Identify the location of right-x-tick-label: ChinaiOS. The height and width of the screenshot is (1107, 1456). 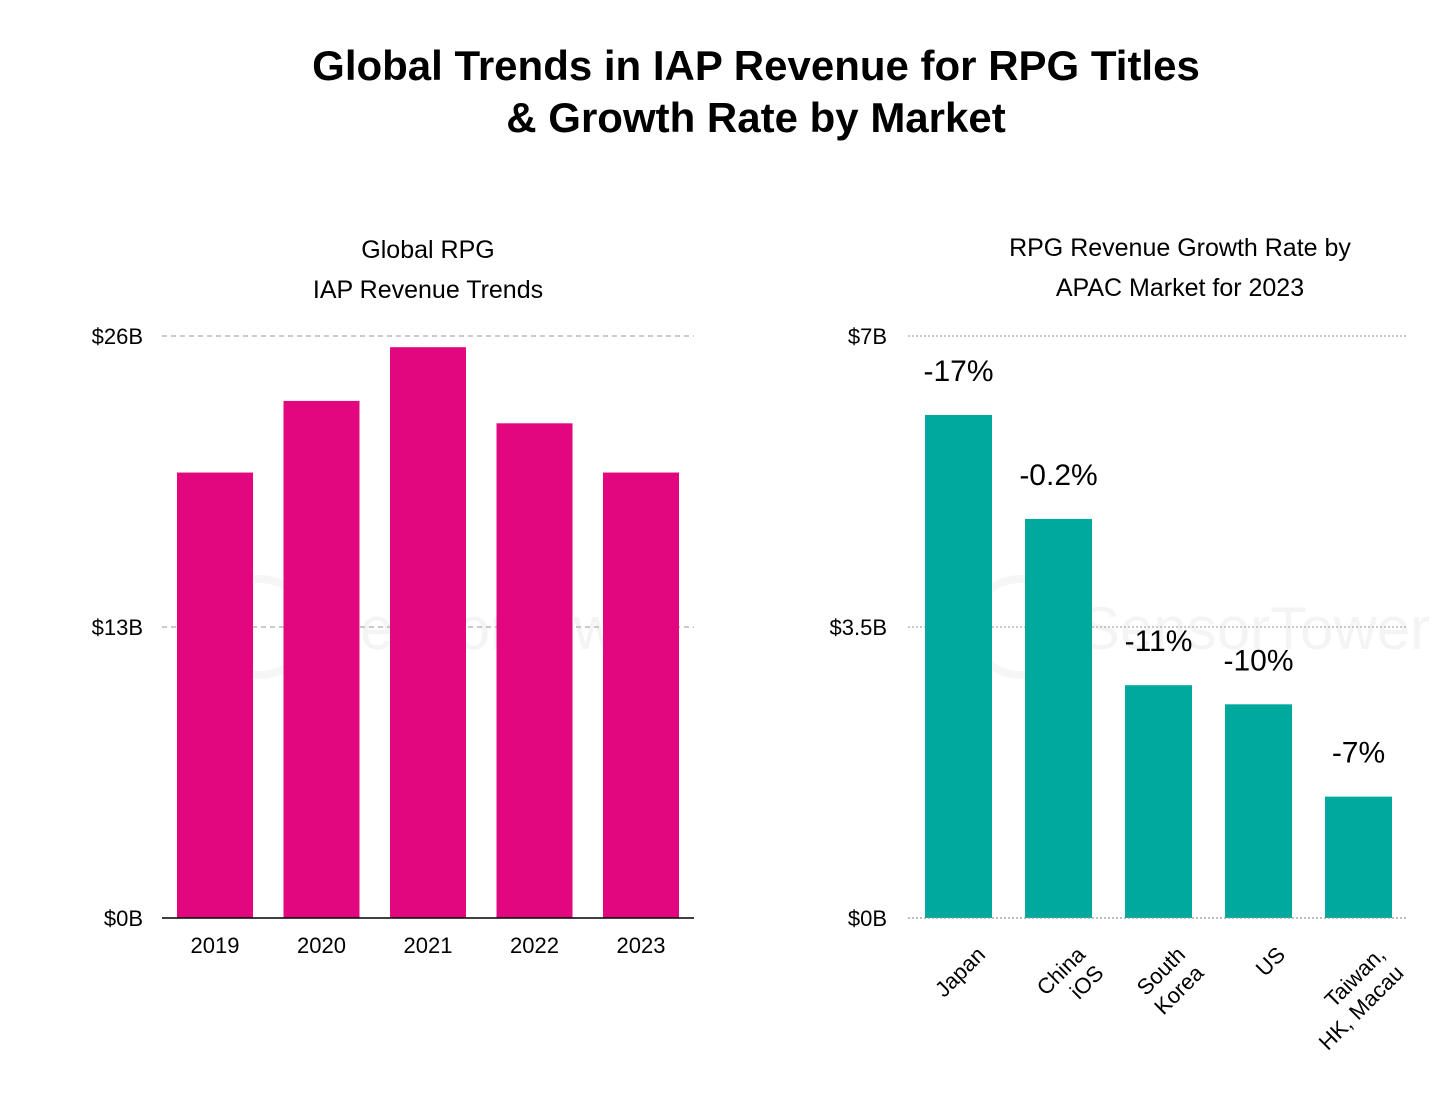
(1070, 979).